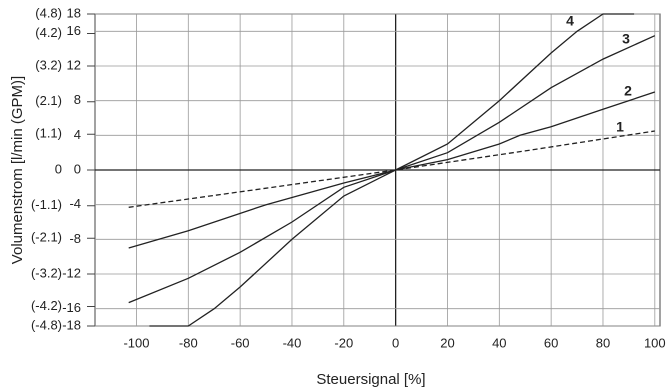 This screenshot has height=392, width=667. I want to click on y-tick-label: -4, so click(75, 203).